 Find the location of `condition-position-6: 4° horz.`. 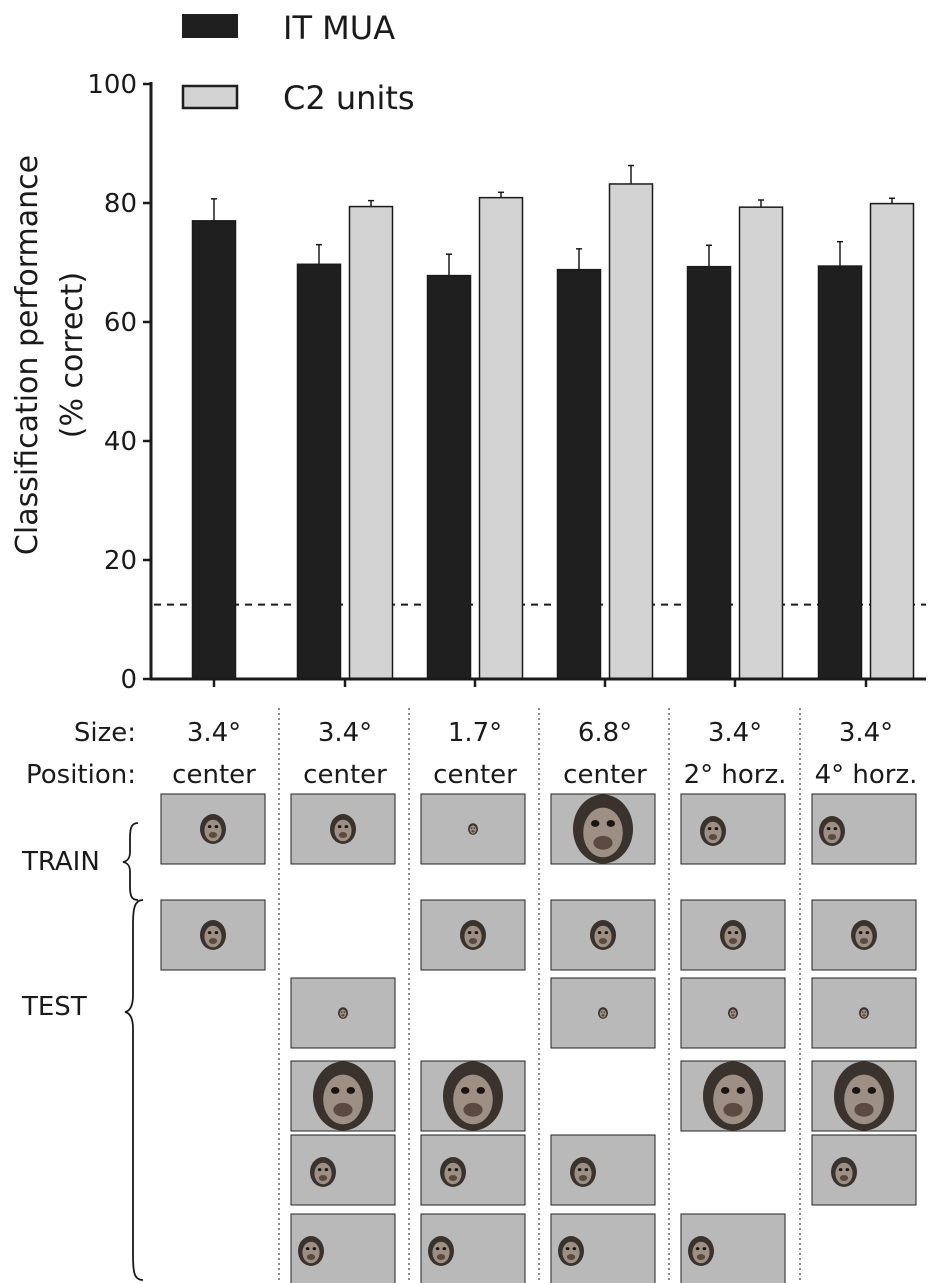

condition-position-6: 4° horz. is located at coordinates (866, 775).